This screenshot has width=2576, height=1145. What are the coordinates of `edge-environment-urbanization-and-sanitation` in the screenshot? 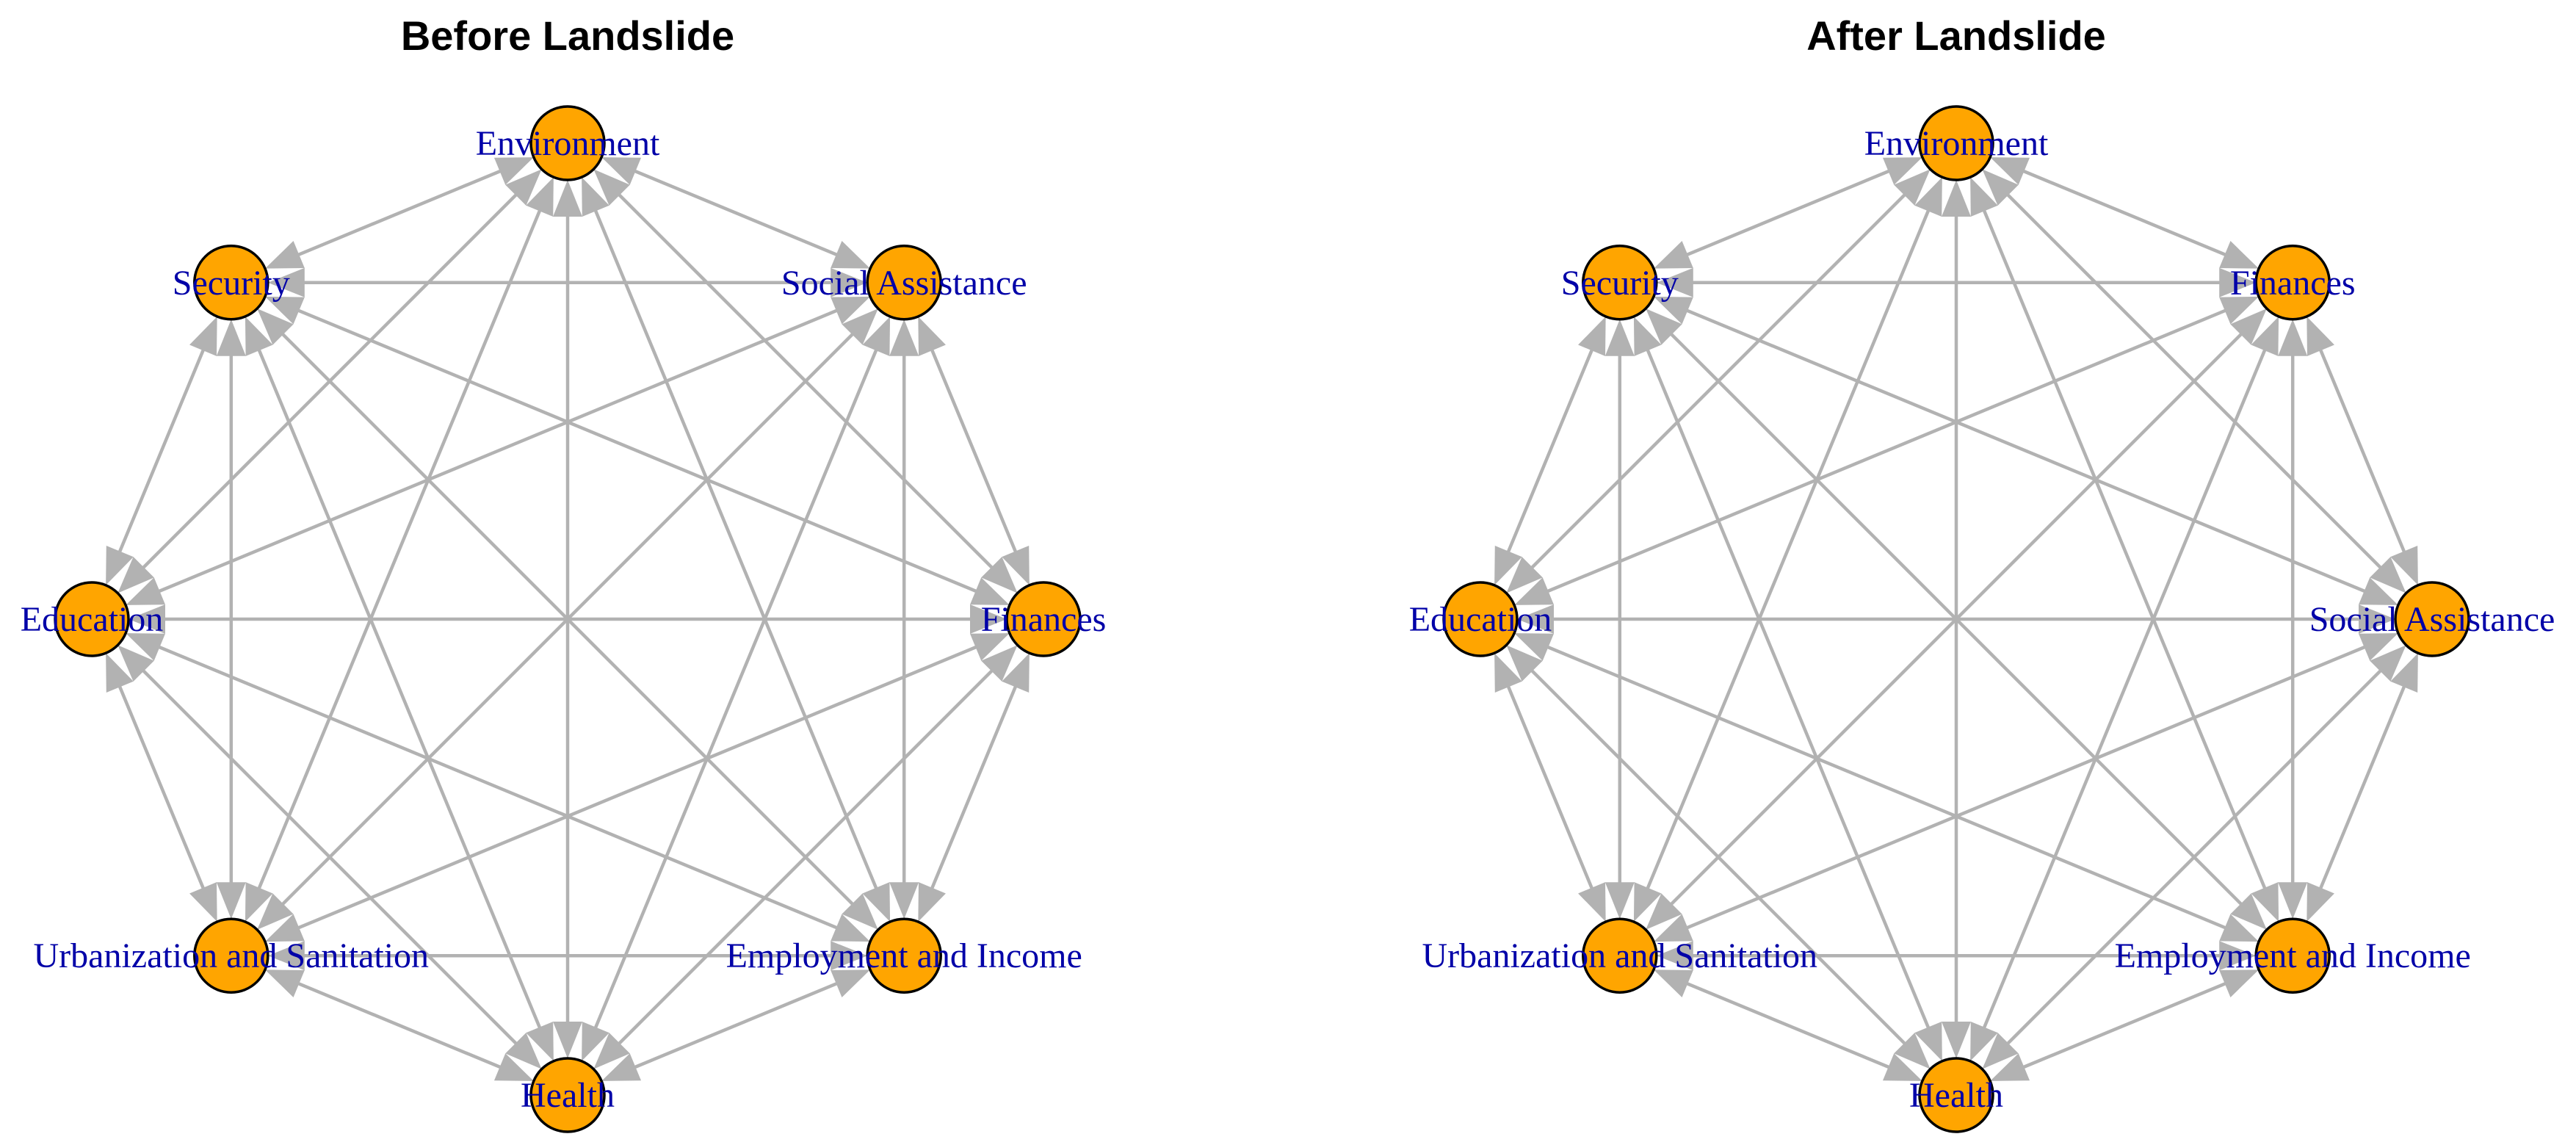 It's located at (1788, 550).